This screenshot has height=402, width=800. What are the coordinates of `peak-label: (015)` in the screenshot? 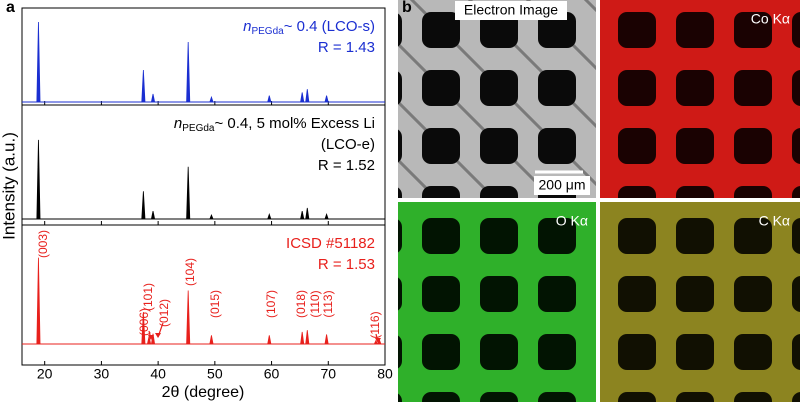 It's located at (215, 304).